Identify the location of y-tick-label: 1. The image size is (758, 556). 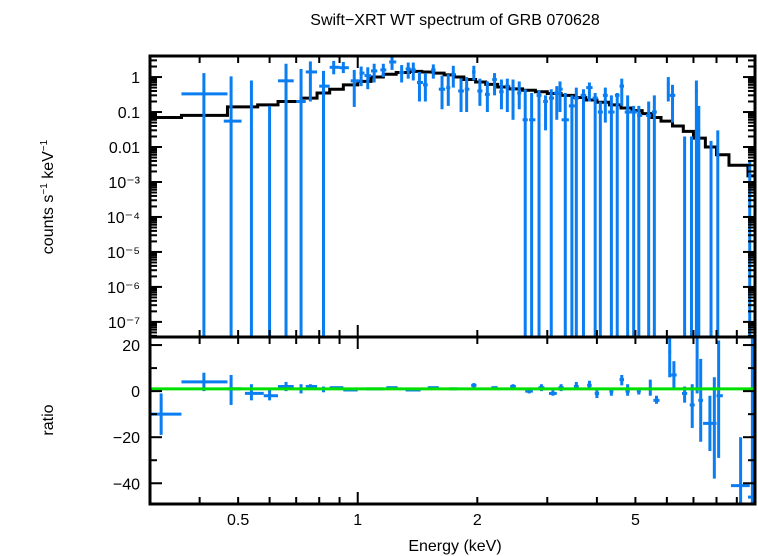
(135, 78).